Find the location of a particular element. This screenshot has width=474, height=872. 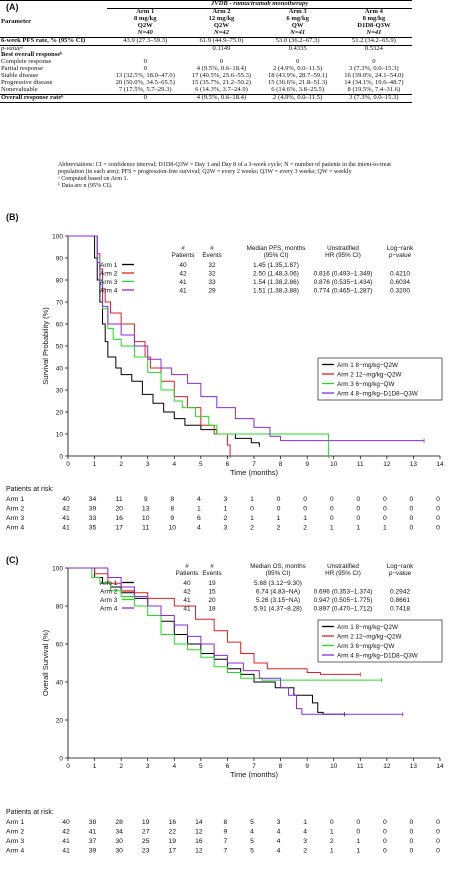

table-cell: 0.4335 is located at coordinates (297, 48).